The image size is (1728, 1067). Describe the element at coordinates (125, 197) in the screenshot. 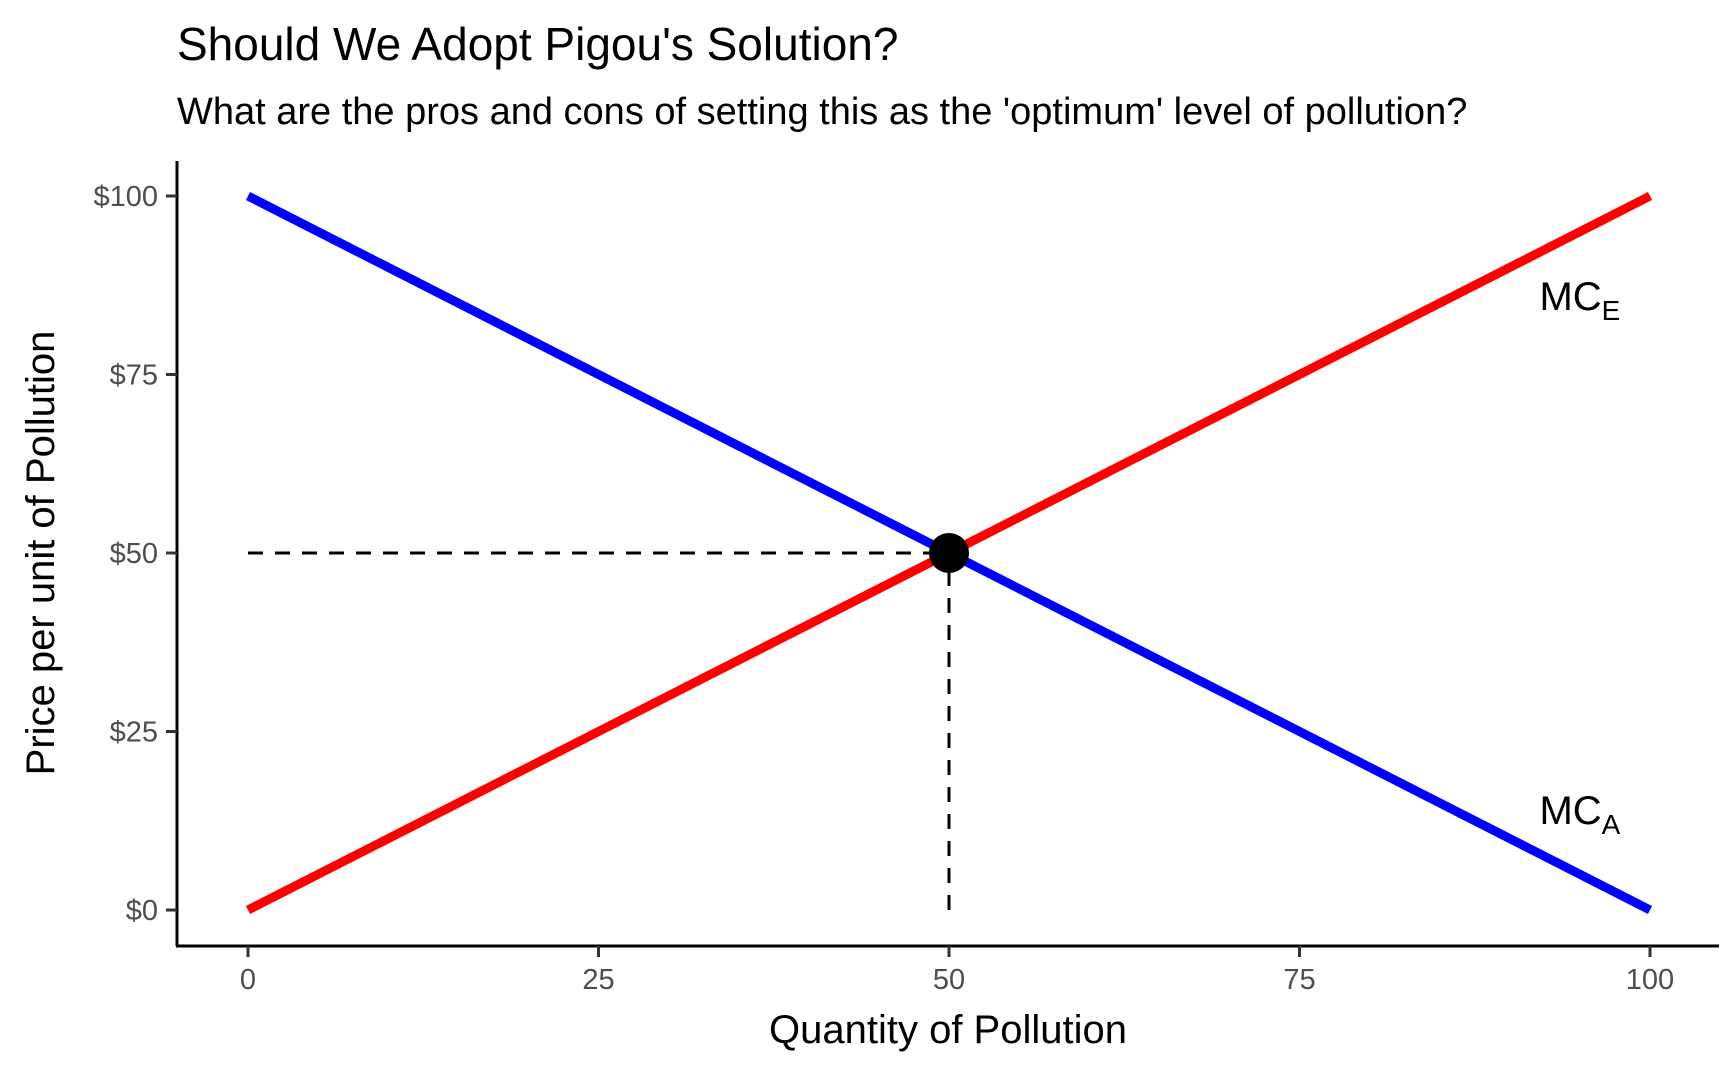

I see `y-tick-label: $100` at that location.